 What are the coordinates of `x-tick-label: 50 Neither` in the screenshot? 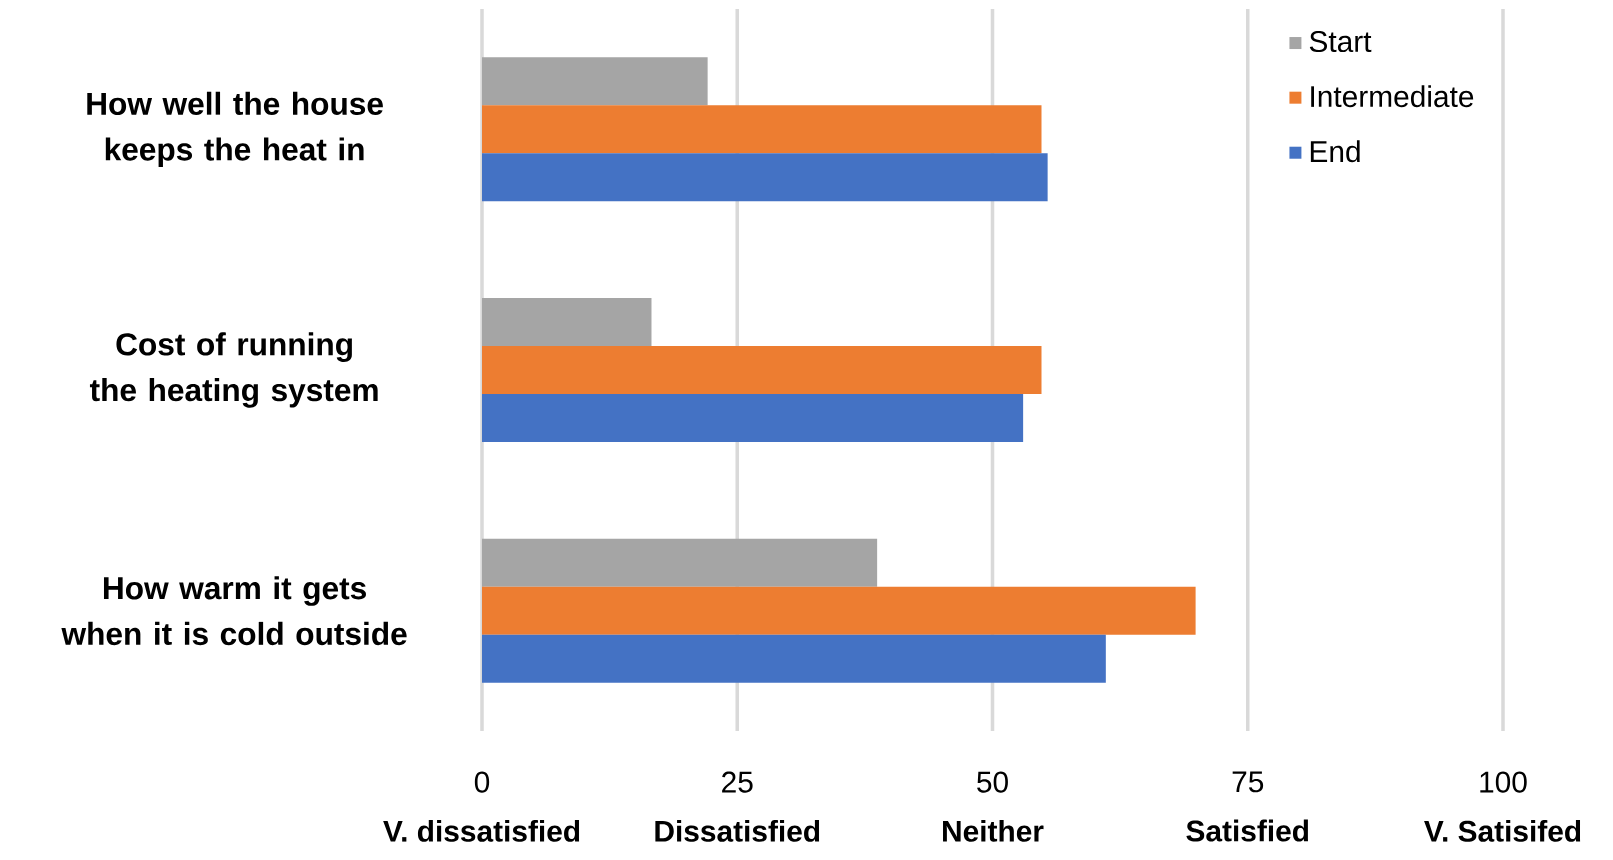 It's located at (993, 806).